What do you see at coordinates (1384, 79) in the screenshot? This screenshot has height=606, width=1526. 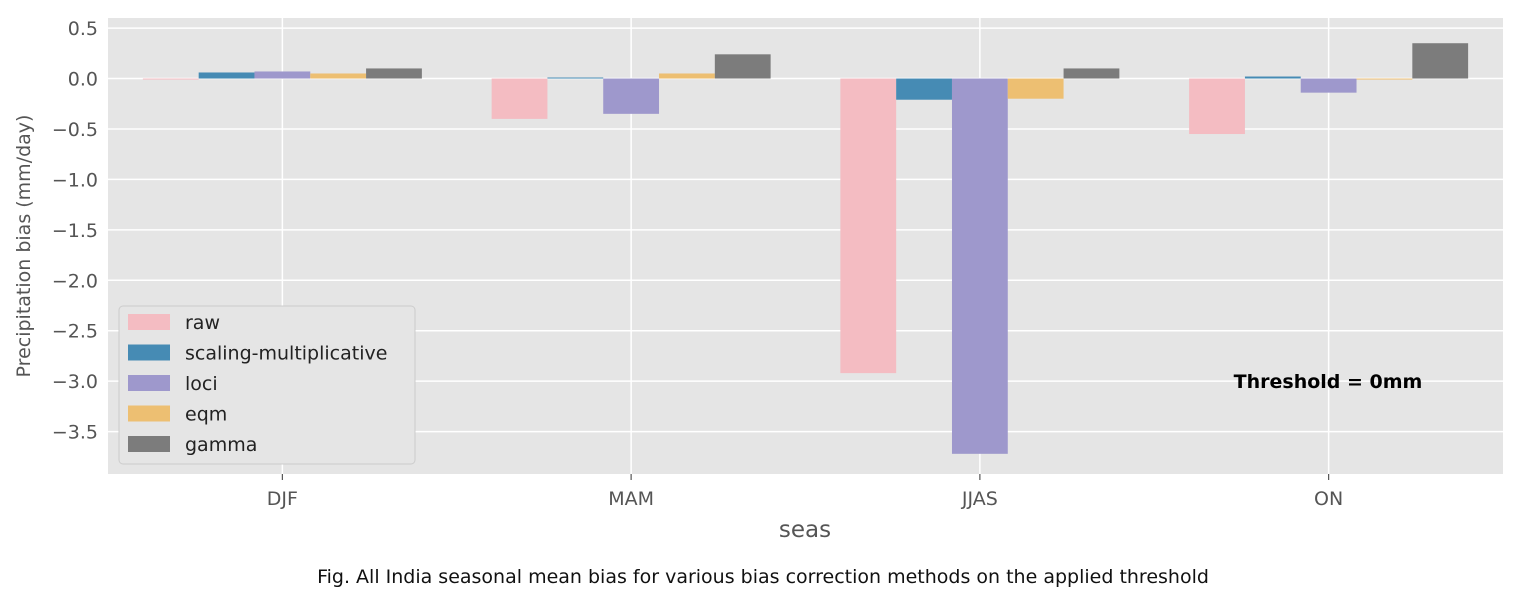 I see `bar-eqm-ON` at bounding box center [1384, 79].